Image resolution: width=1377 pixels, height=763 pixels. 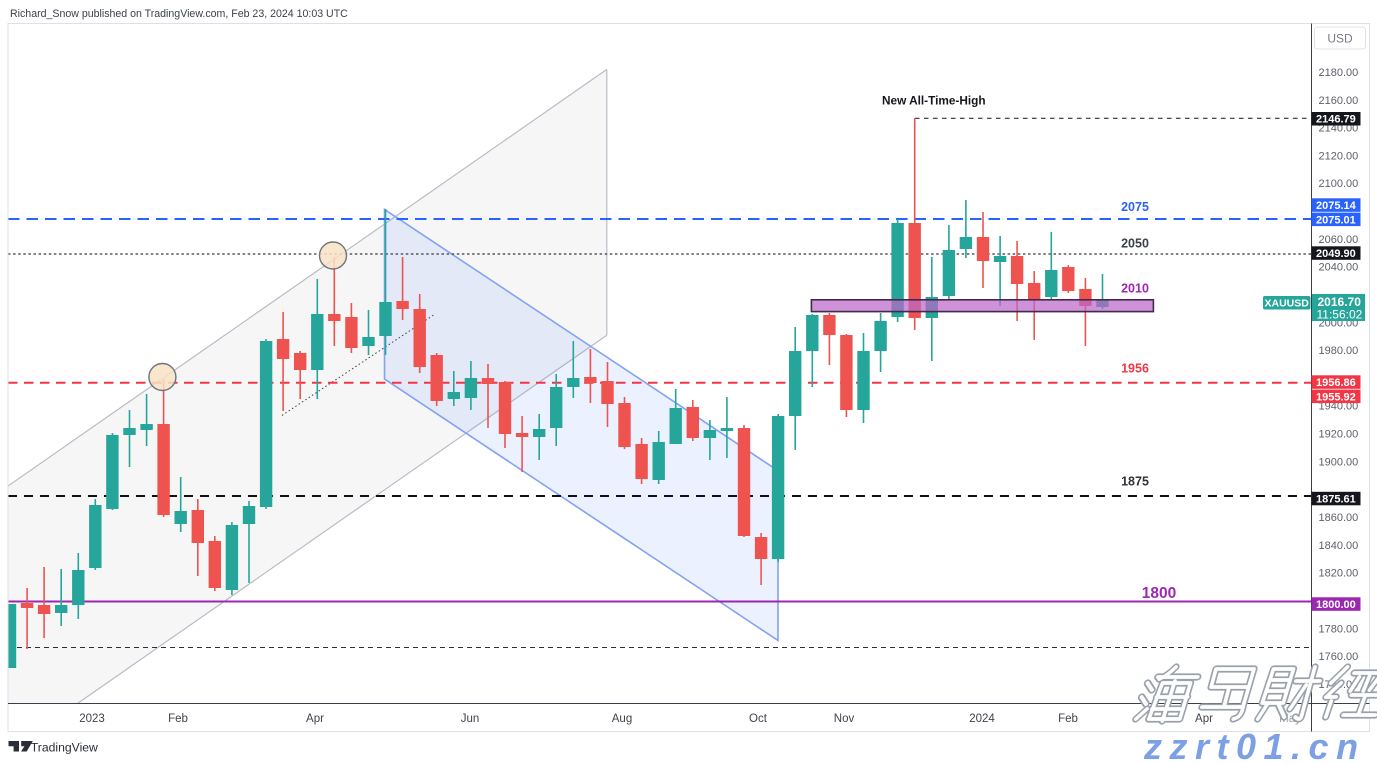 What do you see at coordinates (622, 719) in the screenshot?
I see `svg-text: Aug` at bounding box center [622, 719].